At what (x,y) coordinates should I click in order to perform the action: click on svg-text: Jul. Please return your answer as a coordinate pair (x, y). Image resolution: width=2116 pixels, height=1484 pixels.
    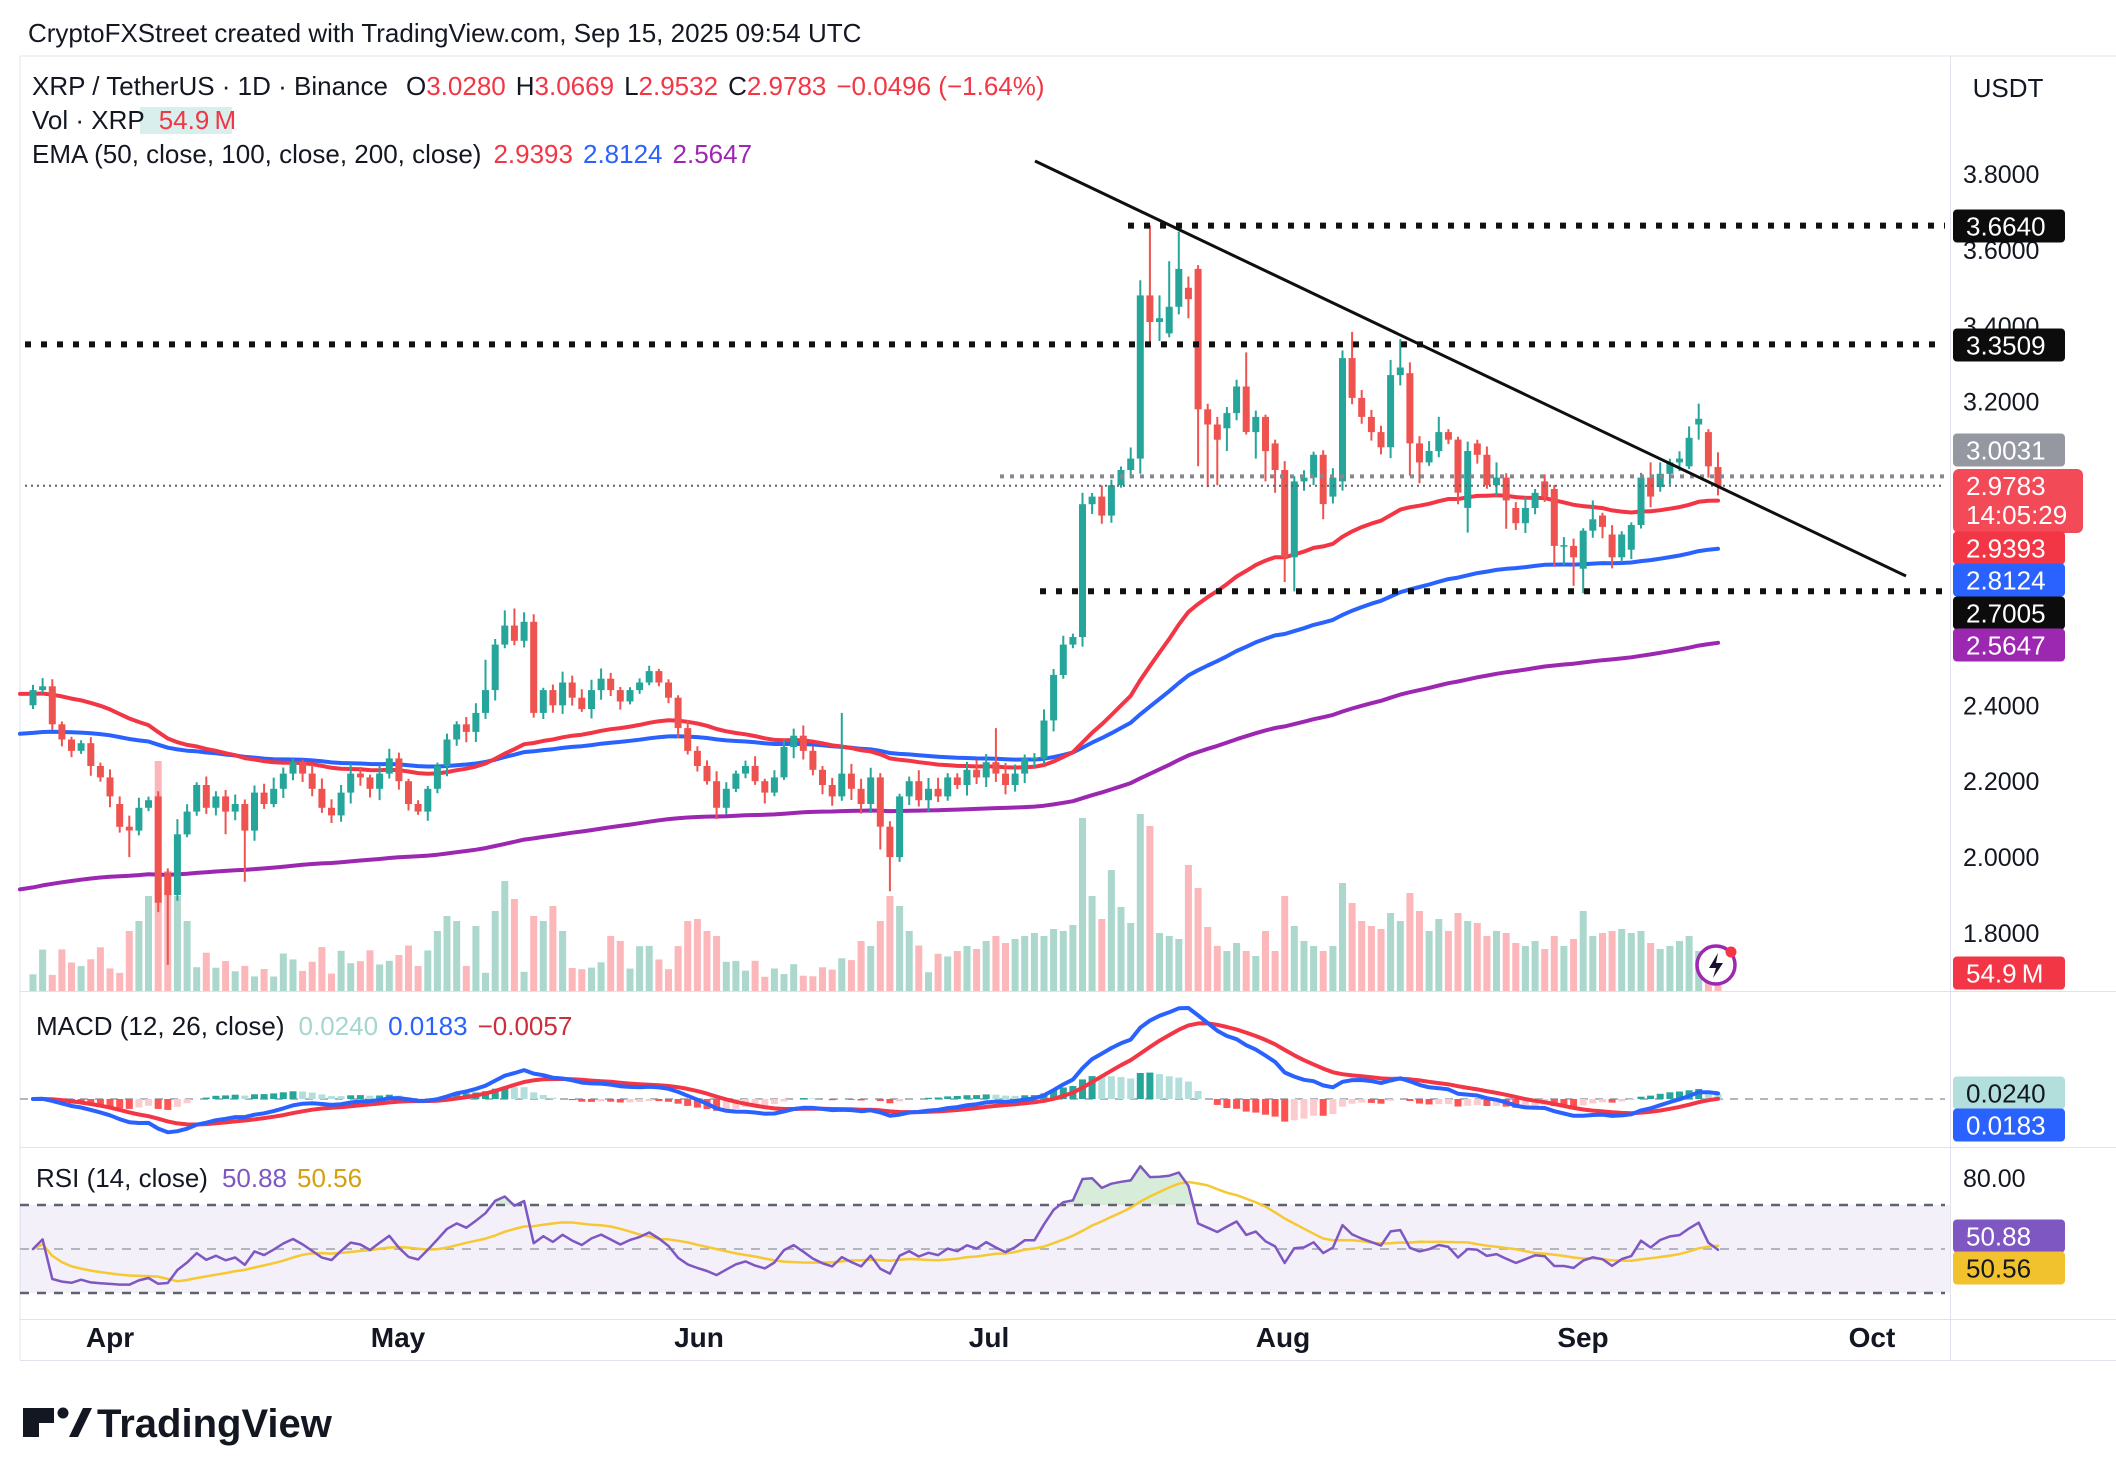
    Looking at the image, I should click on (989, 1337).